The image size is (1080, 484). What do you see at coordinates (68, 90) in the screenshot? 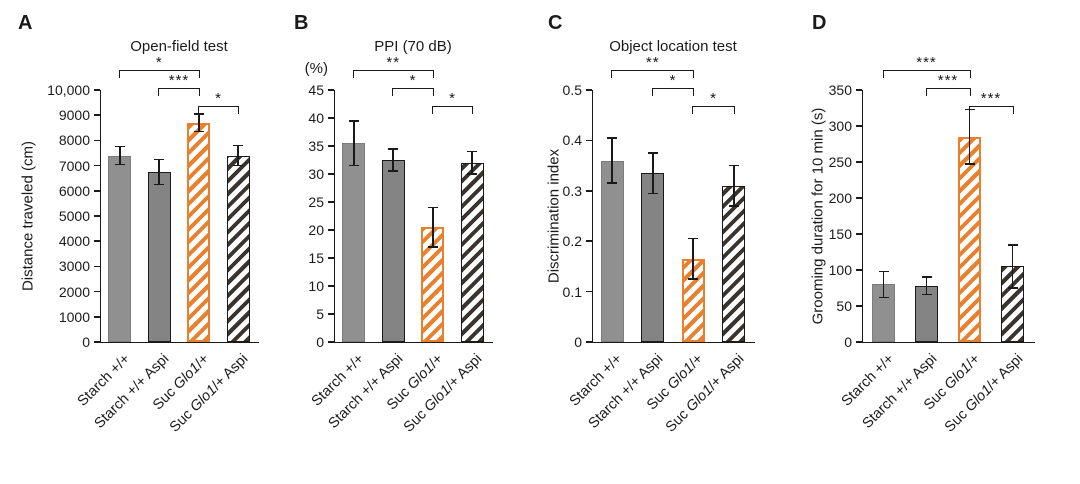
I see `y-tick-label: 10,000` at bounding box center [68, 90].